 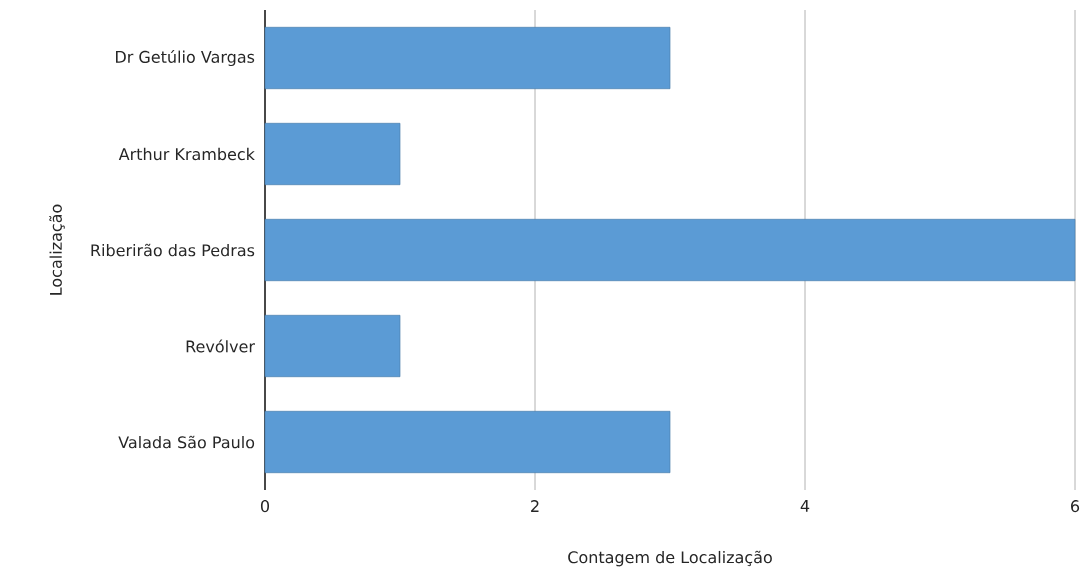 I want to click on x-tick-label: 6, so click(x=1075, y=506).